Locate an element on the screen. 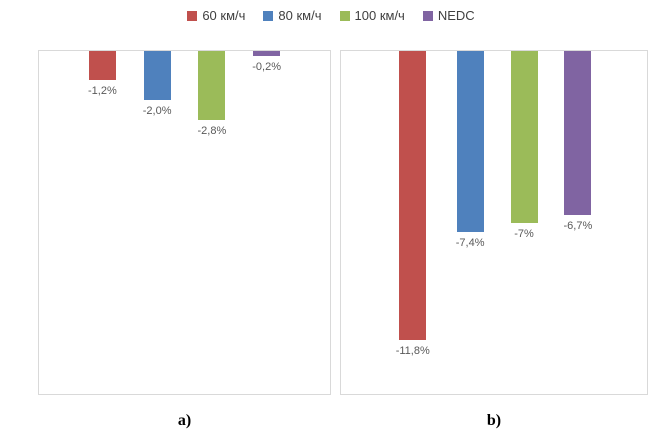 The image size is (662, 448). bar-group: -11,8% is located at coordinates (413, 222).